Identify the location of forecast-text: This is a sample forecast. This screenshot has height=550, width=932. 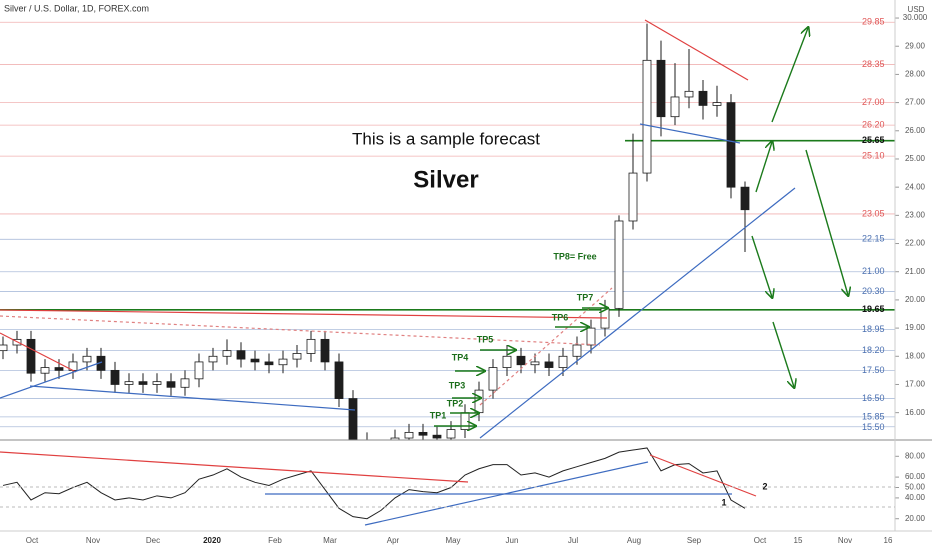
(446, 138).